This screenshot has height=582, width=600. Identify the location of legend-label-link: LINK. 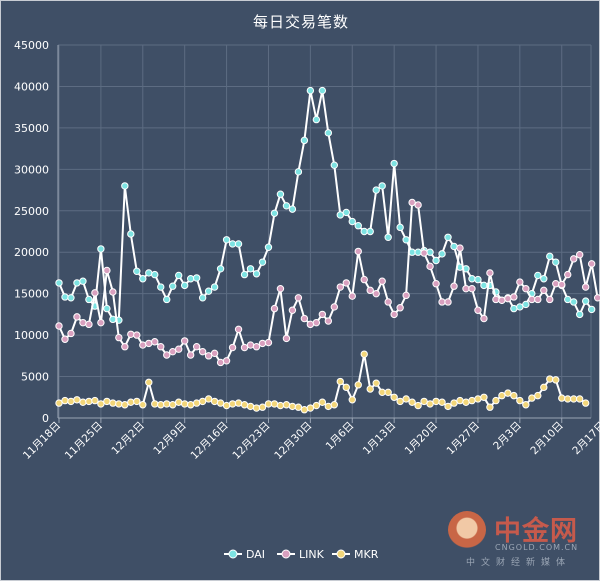
(312, 554).